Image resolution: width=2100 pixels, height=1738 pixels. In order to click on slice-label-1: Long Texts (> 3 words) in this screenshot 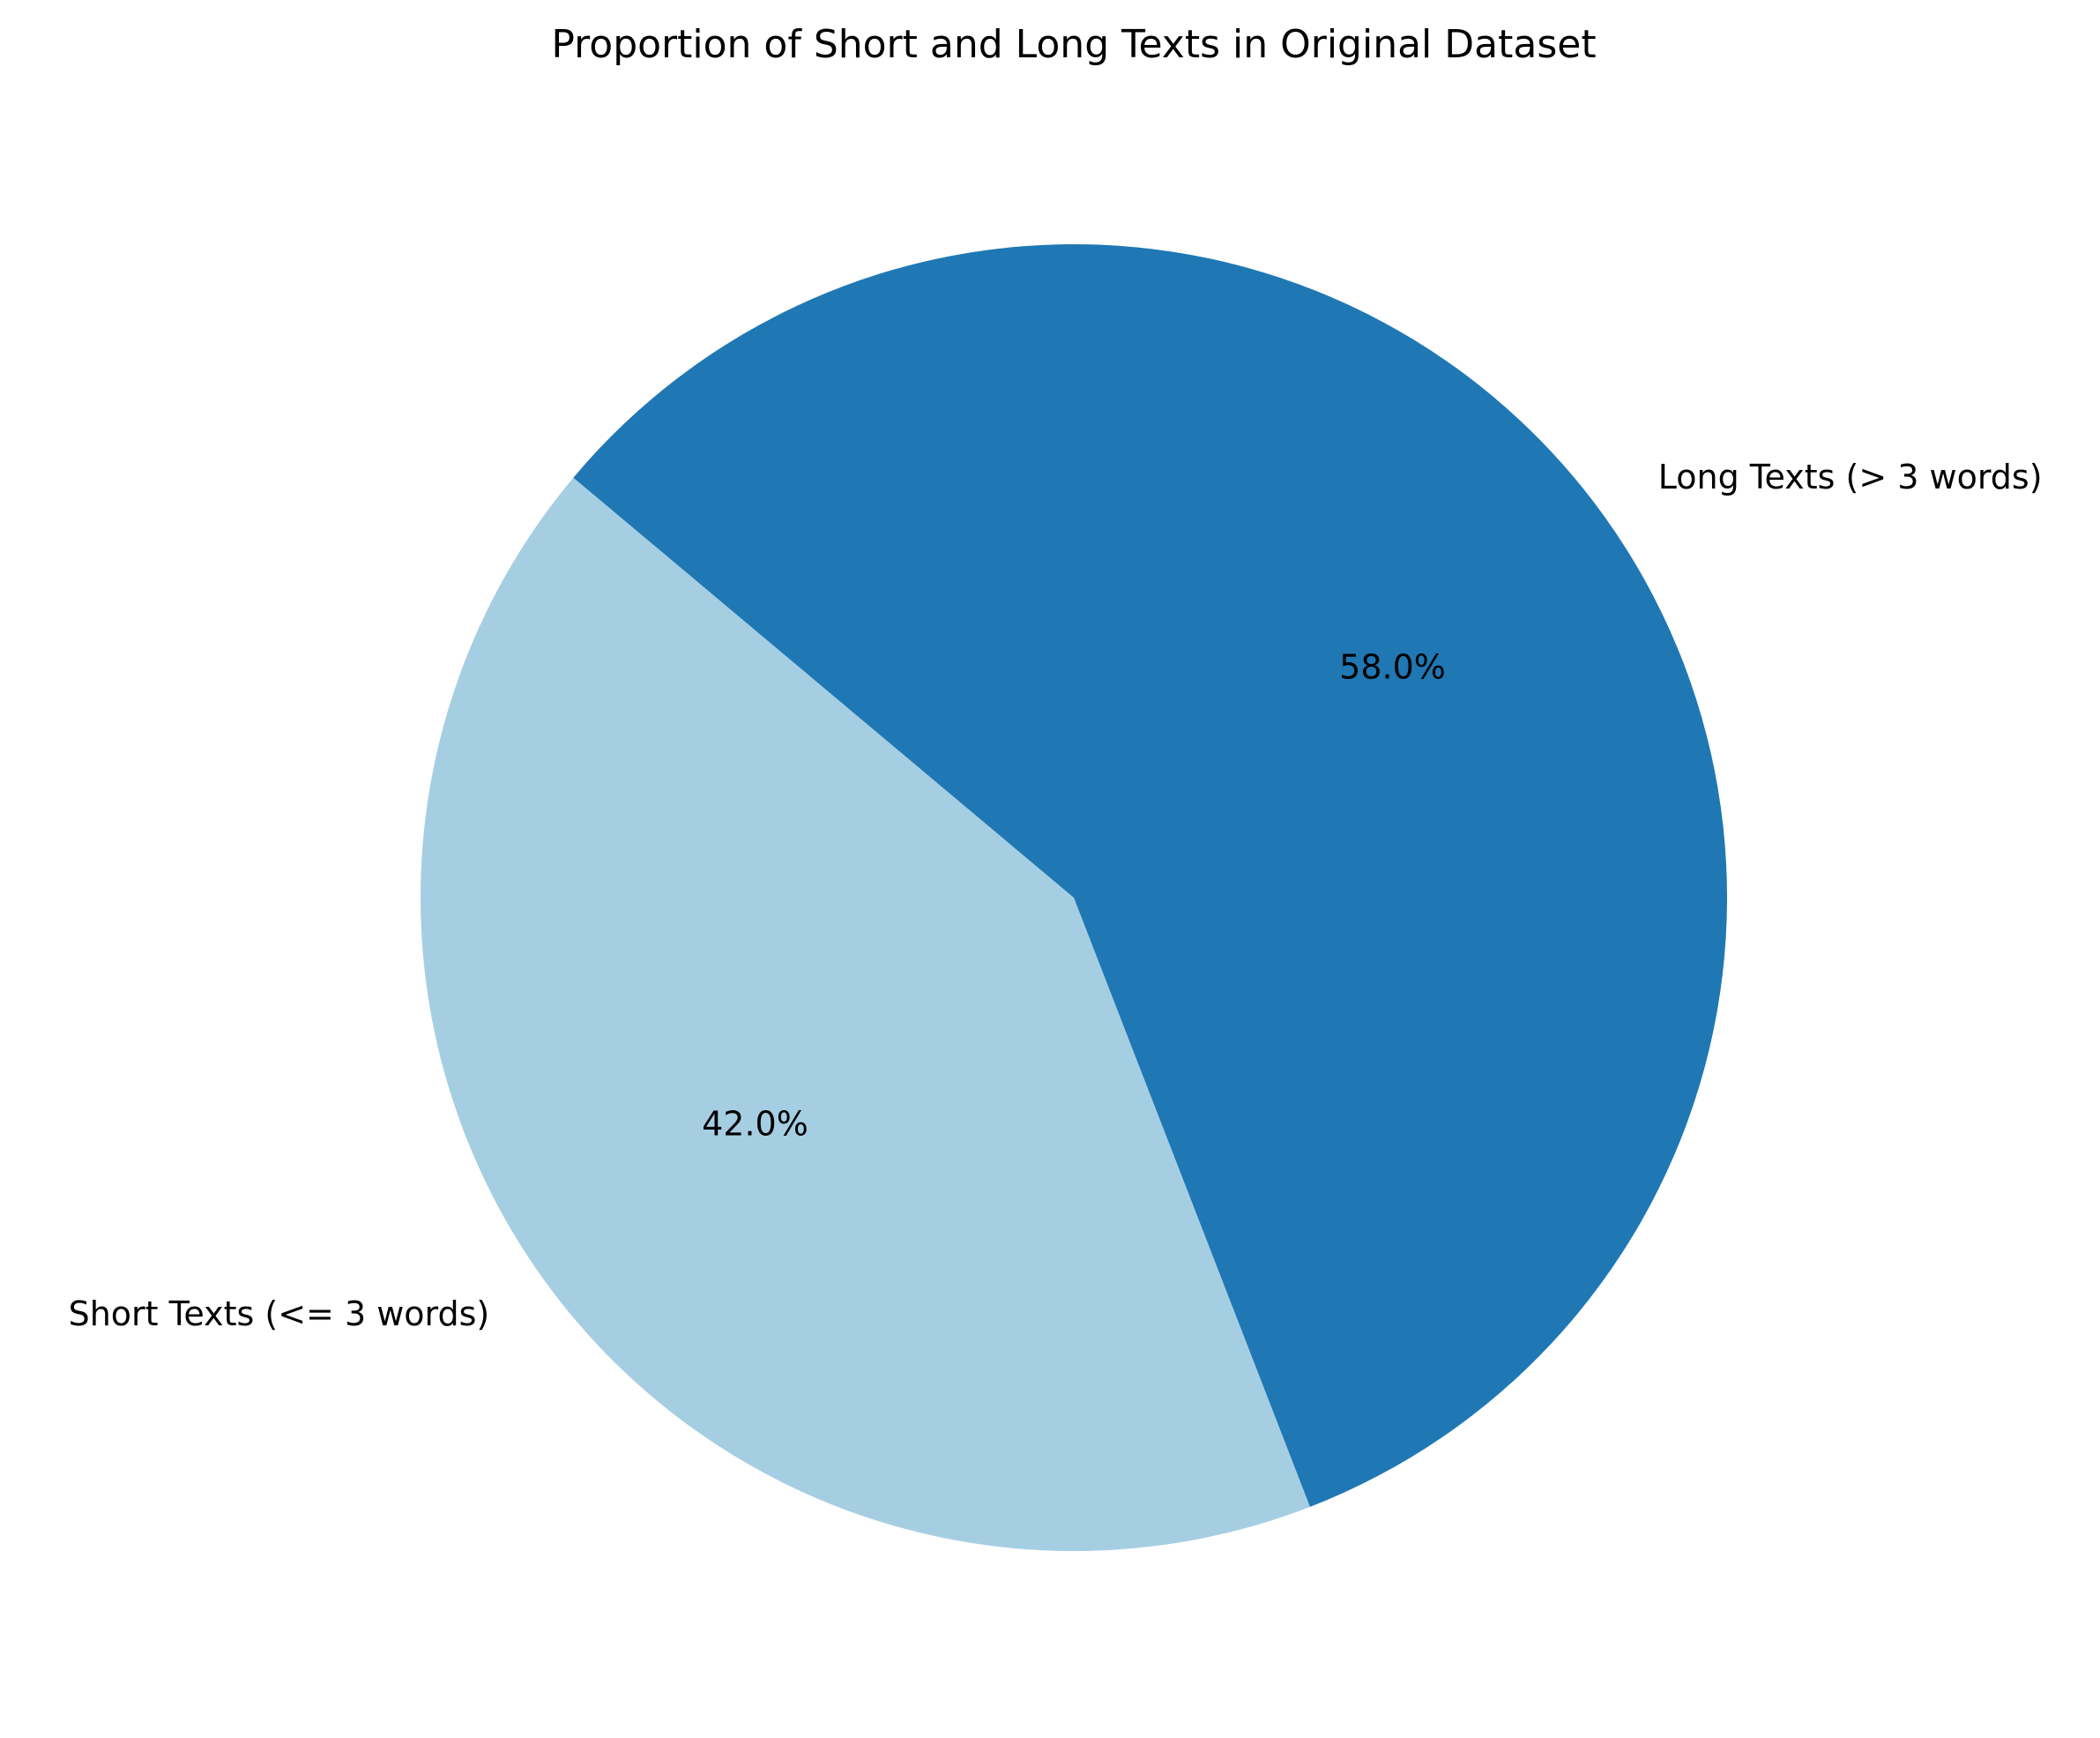, I will do `click(1850, 477)`.